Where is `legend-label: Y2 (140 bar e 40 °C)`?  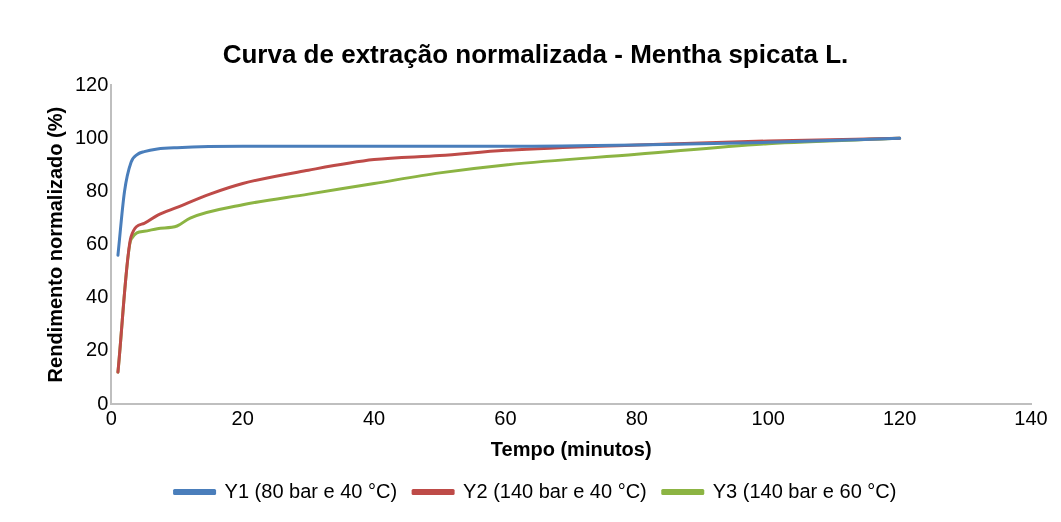
legend-label: Y2 (140 bar e 40 °C) is located at coordinates (555, 490).